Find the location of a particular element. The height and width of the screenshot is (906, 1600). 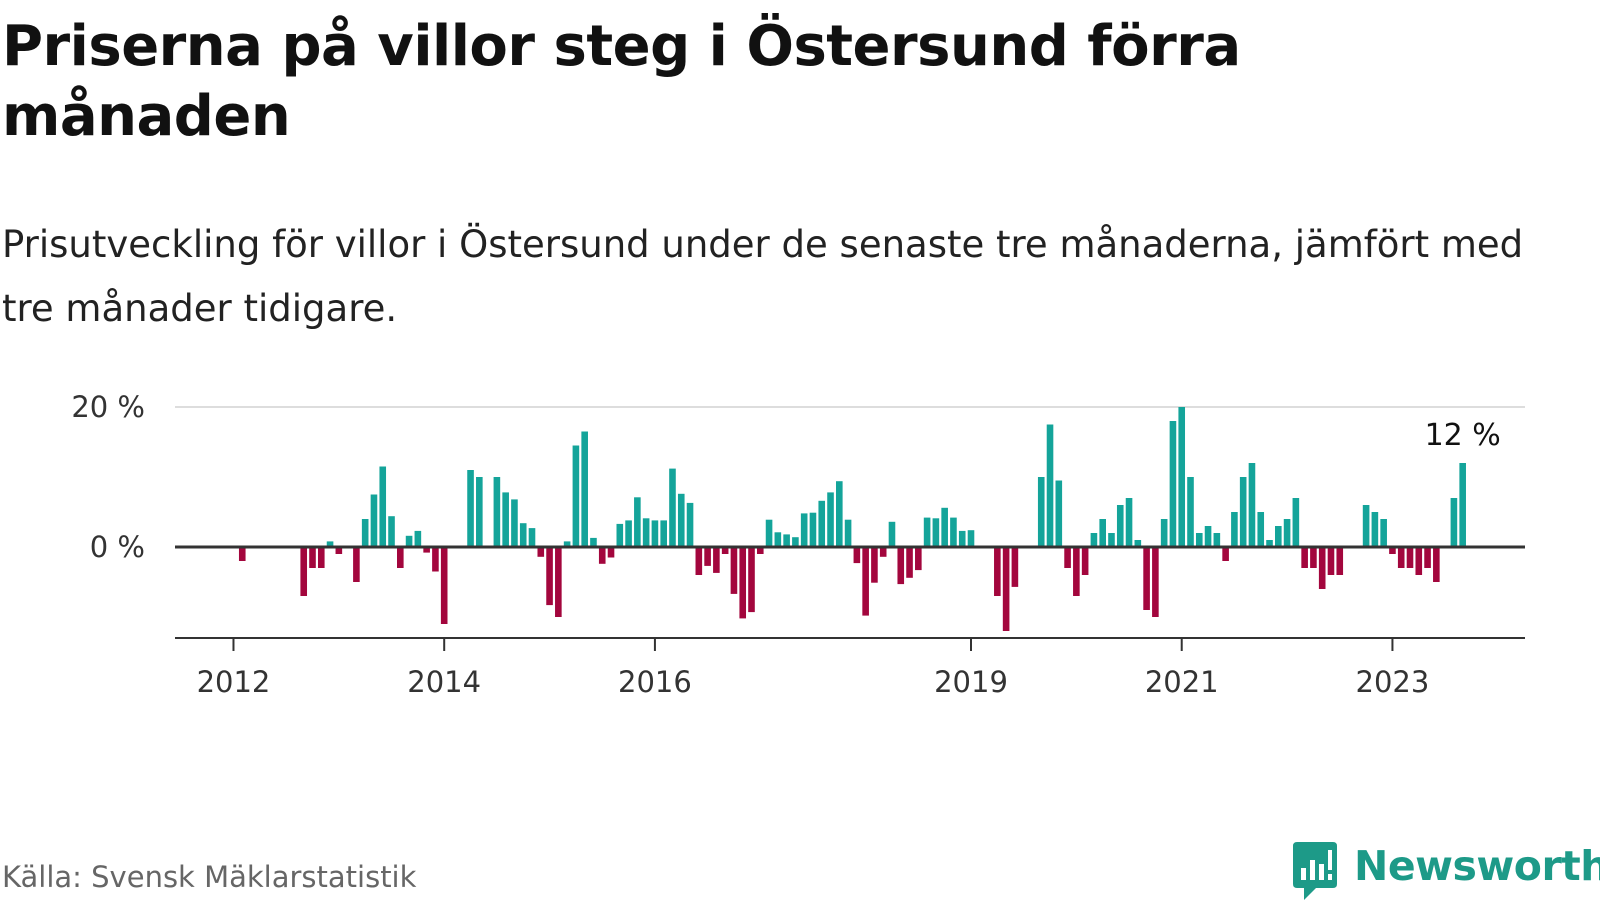

last-value-label: 12 % is located at coordinates (1463, 435).